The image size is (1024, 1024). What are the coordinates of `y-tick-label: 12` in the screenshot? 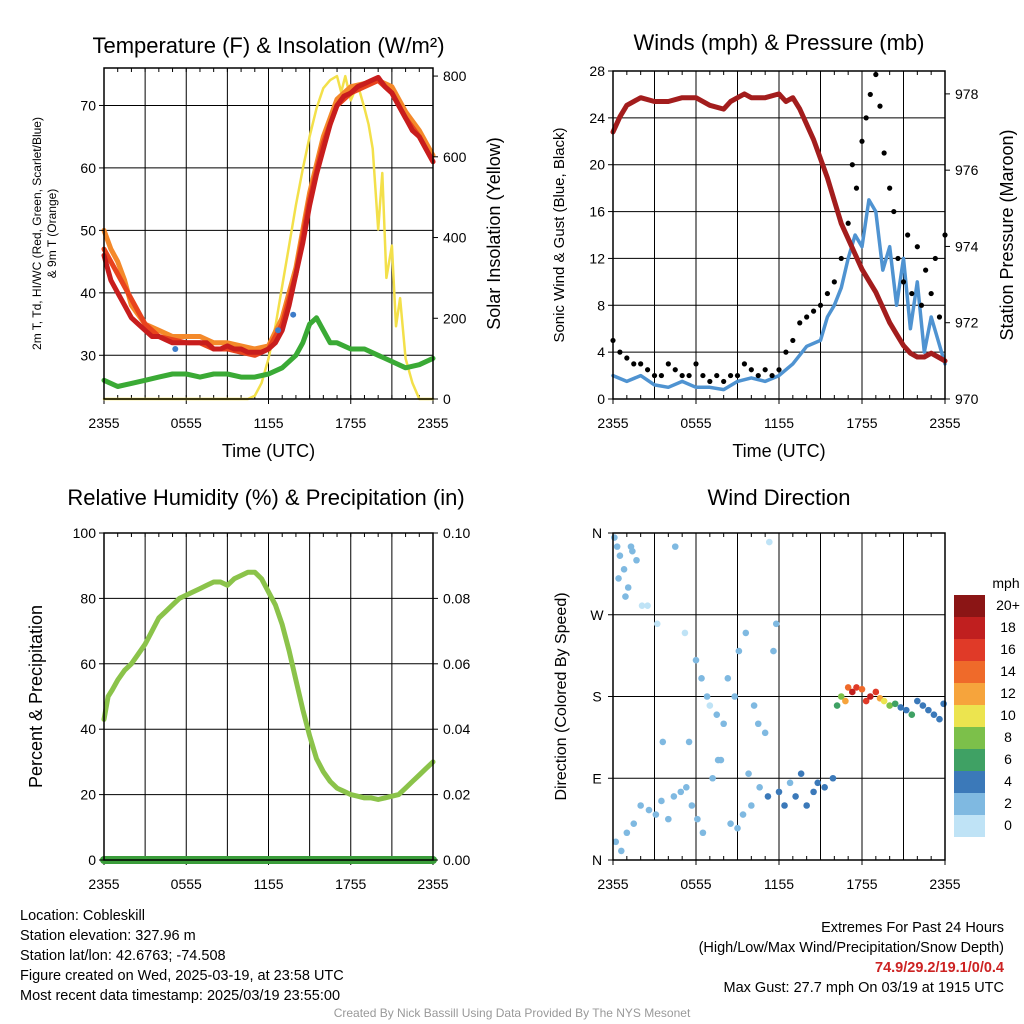 It's located at (597, 258).